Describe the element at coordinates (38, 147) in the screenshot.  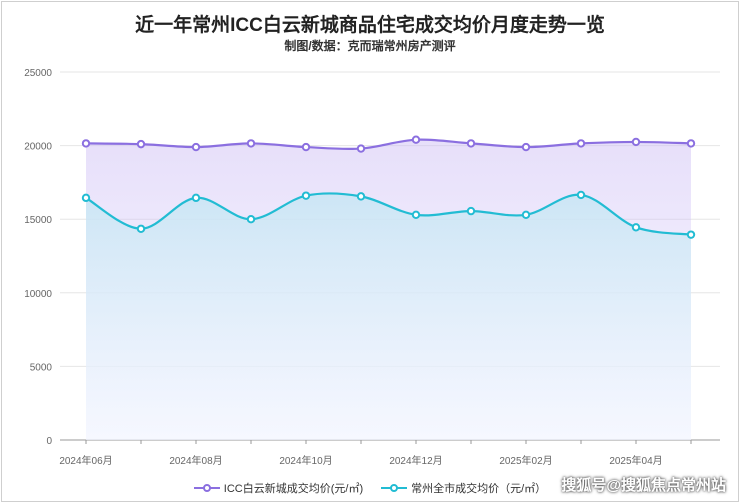
I see `y-tick-label: 20000` at that location.